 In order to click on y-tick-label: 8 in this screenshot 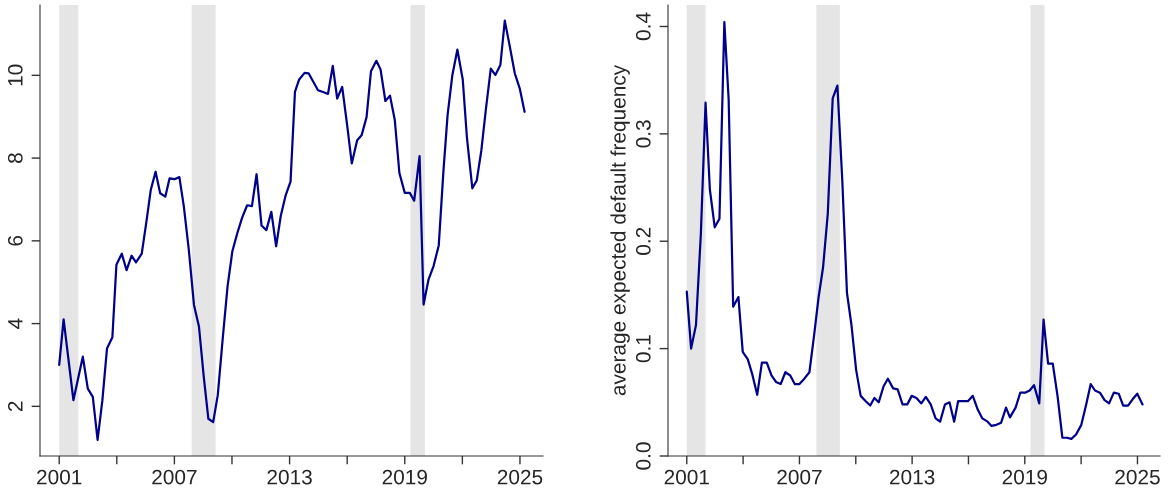, I will do `click(15, 158)`.